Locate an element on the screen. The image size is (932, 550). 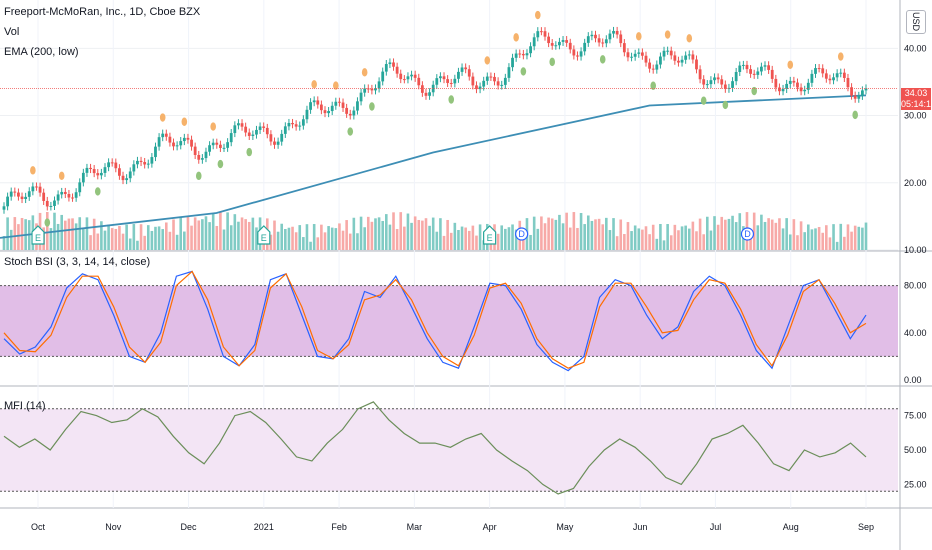
dividend-marker is located at coordinates (747, 234).